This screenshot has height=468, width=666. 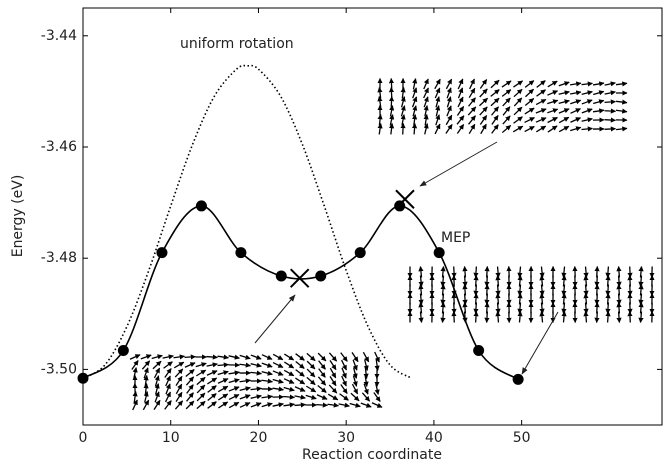 I want to click on series-annotation: MEP, so click(x=455, y=238).